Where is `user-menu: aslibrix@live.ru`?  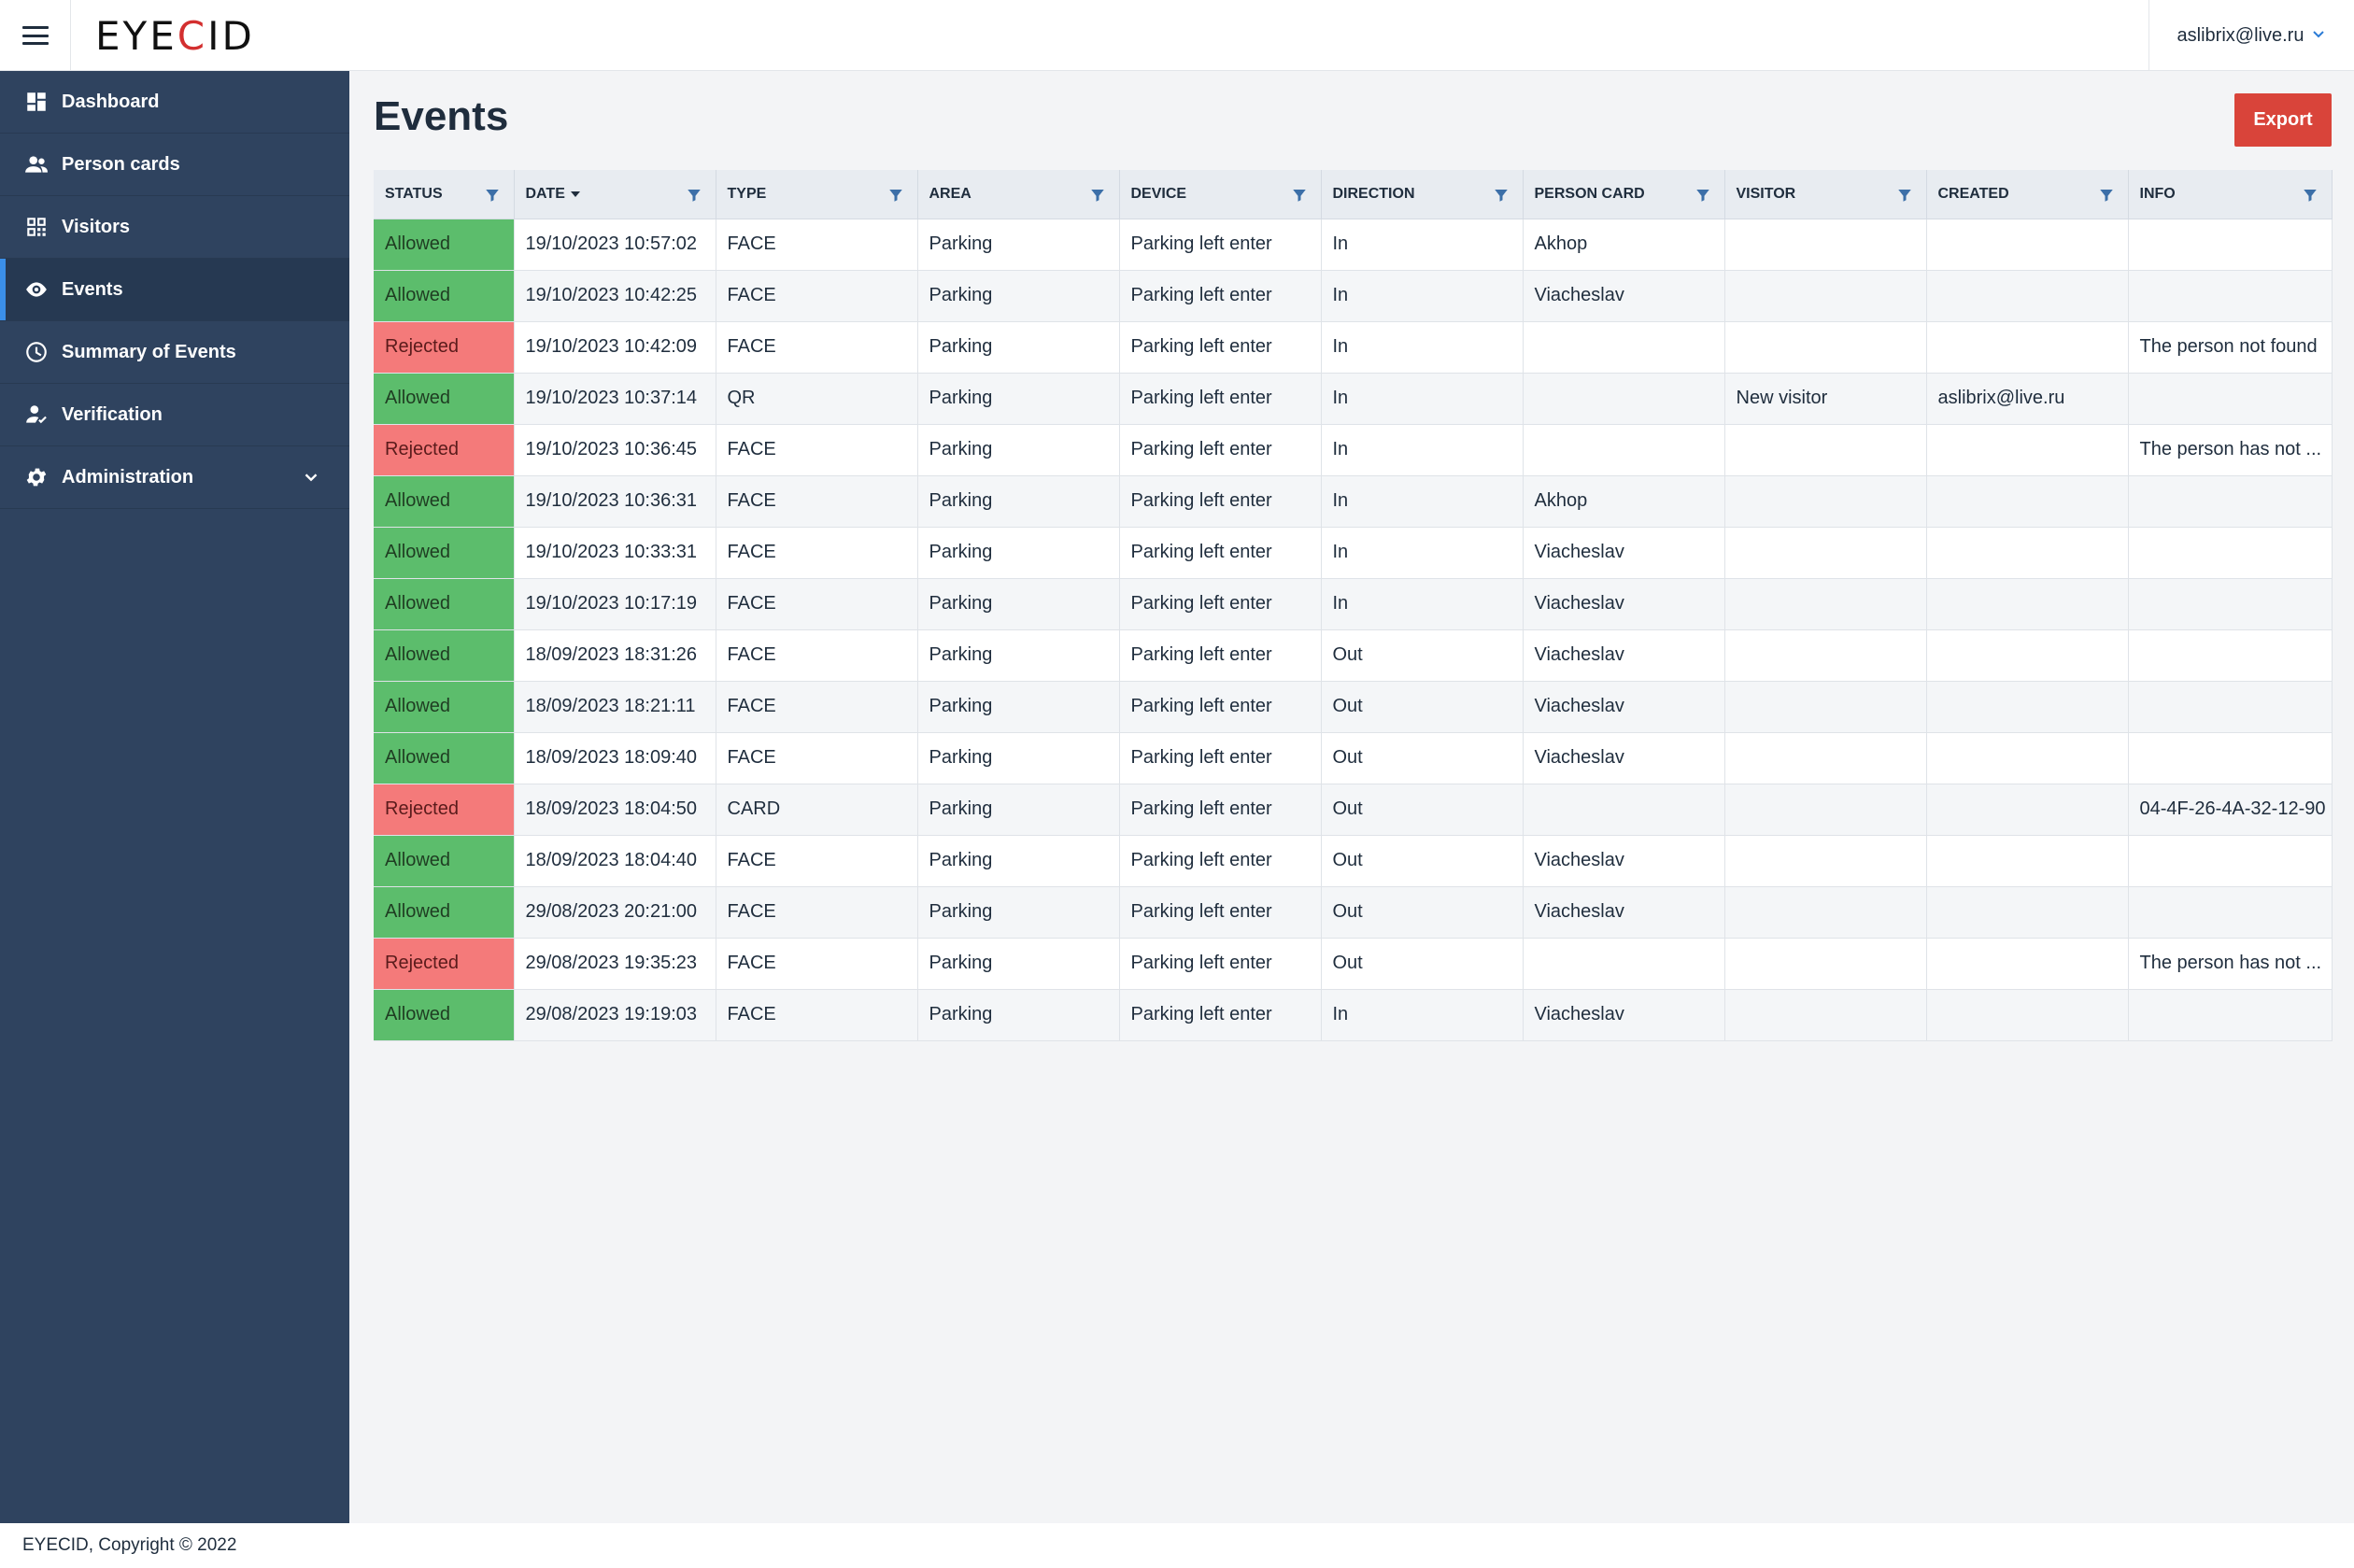 user-menu: aslibrix@live.ru is located at coordinates (2251, 35).